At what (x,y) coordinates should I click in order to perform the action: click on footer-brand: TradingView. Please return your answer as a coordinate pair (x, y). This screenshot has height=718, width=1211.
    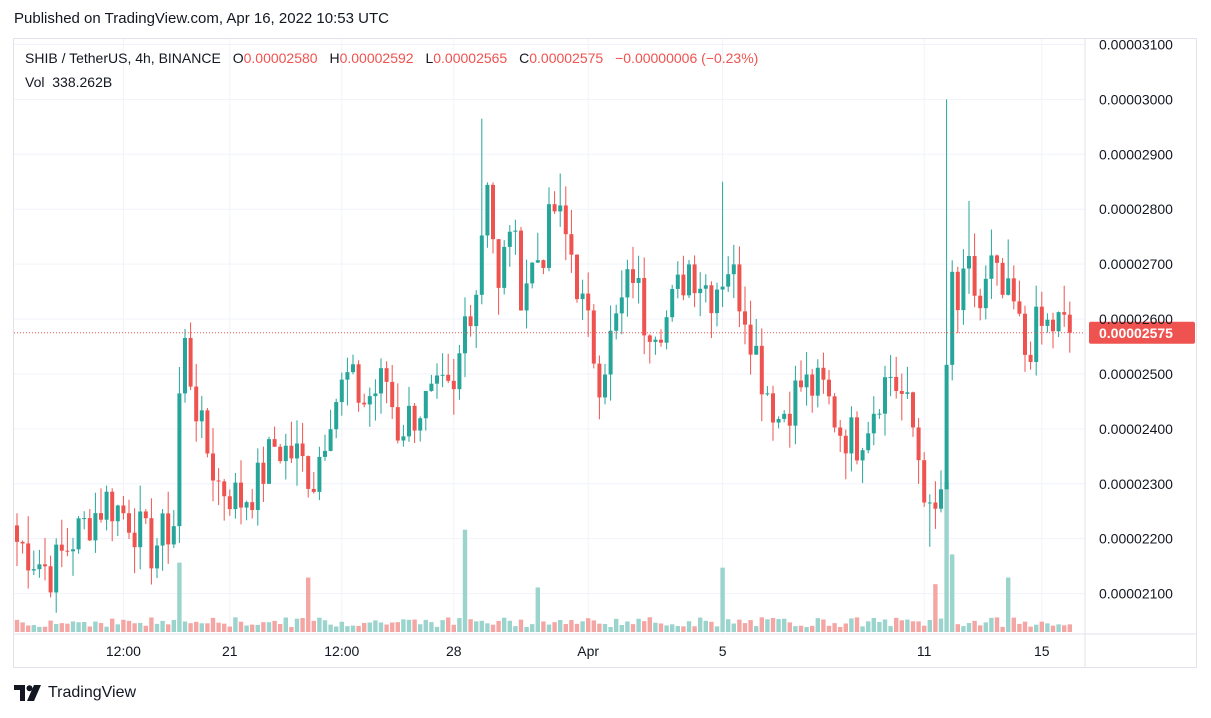
    Looking at the image, I should click on (92, 692).